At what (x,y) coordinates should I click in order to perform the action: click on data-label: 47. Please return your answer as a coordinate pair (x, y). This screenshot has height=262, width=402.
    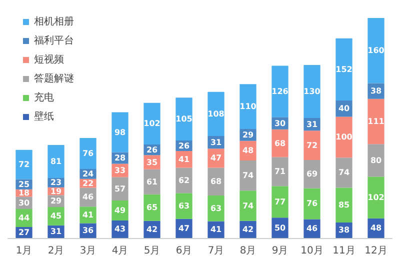
    Looking at the image, I should click on (184, 228).